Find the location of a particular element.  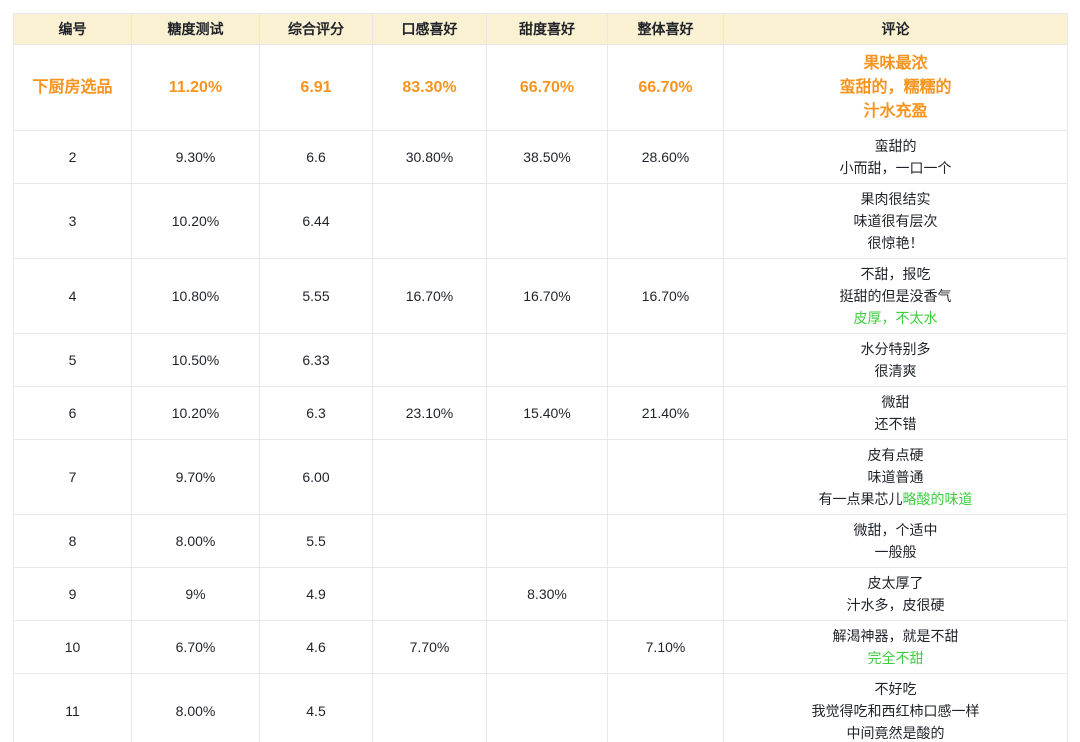

comment-line: 完全不甜 is located at coordinates (895, 658).